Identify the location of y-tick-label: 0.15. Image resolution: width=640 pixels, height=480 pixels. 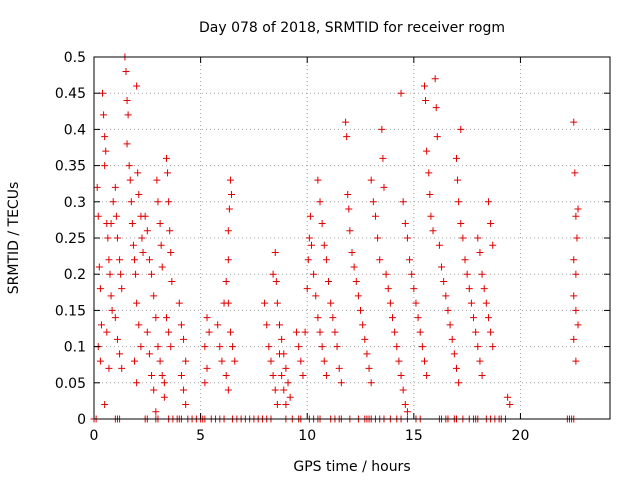
(70, 311).